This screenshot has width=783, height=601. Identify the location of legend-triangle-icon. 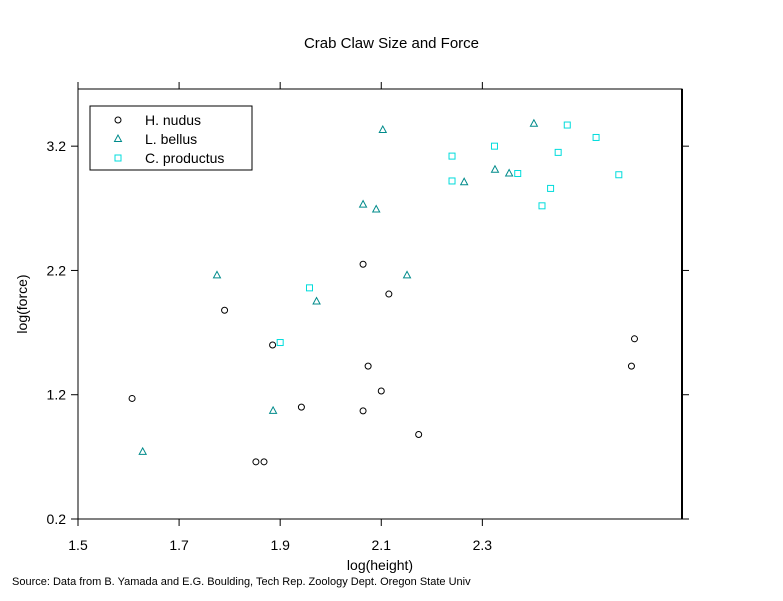
(118, 137).